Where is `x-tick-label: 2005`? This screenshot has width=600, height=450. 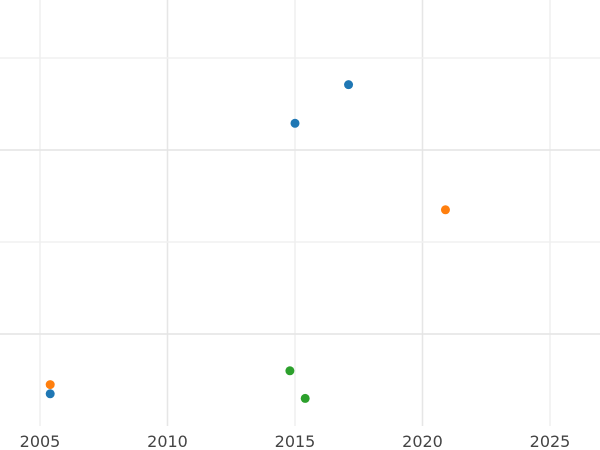
x-tick-label: 2005 is located at coordinates (40, 441).